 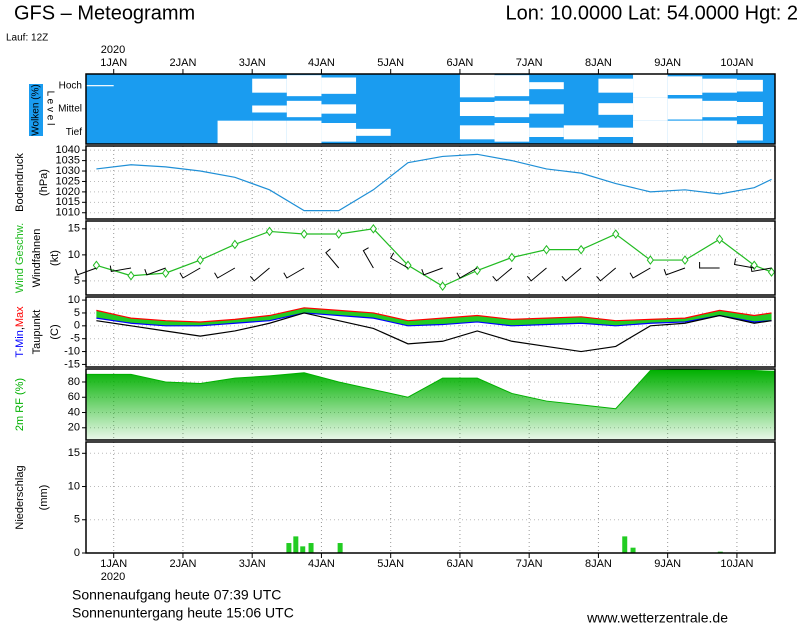 I want to click on date-label-top: 5JAN, so click(x=390, y=63).